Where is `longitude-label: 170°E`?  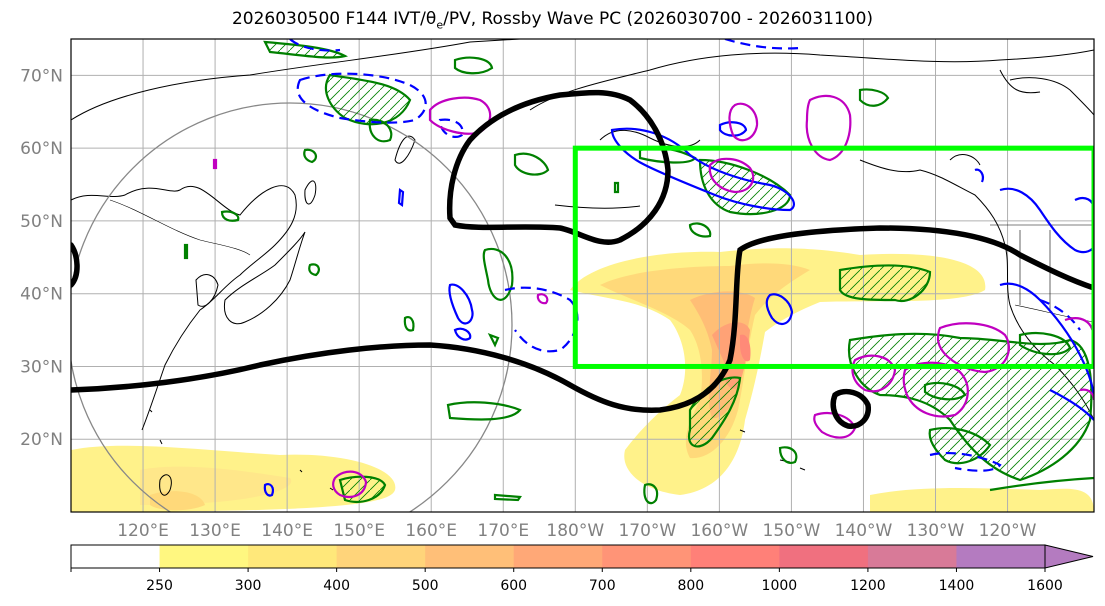
longitude-label: 170°E is located at coordinates (503, 531).